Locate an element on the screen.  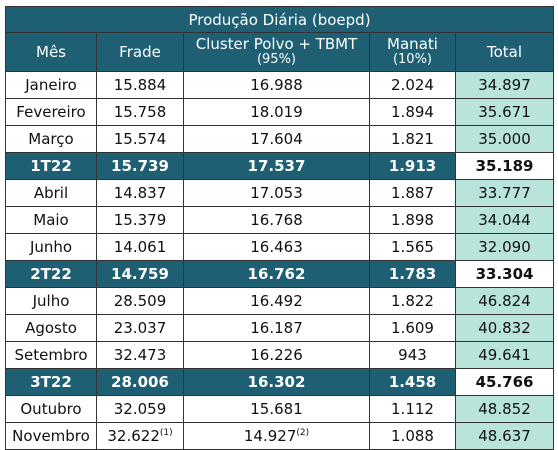
cell-value: Outubro is located at coordinates (51, 409).